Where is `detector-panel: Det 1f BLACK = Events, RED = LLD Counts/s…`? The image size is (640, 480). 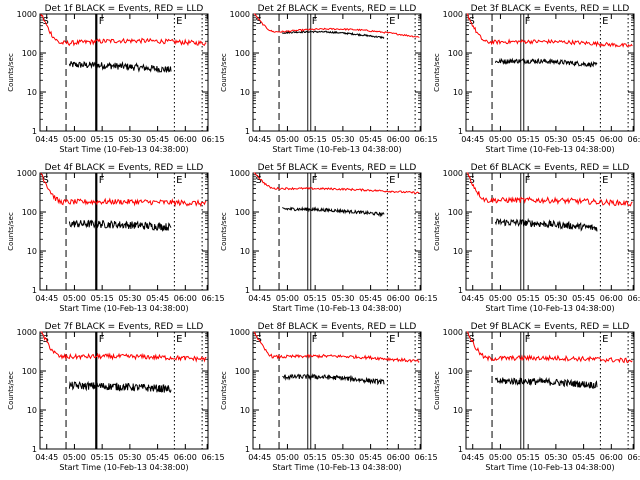 detector-panel: Det 1f BLACK = Events, RED = LLD Counts/s… is located at coordinates (116, 79).